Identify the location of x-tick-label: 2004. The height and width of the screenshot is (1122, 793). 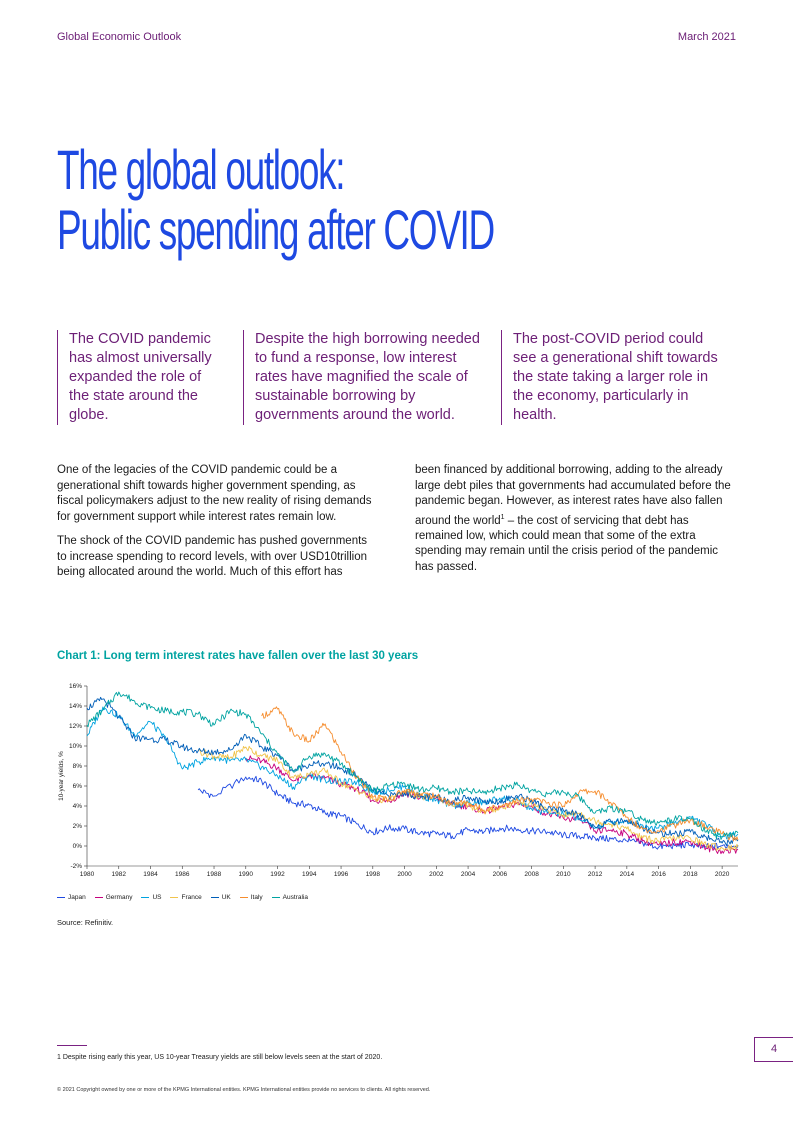
(468, 873).